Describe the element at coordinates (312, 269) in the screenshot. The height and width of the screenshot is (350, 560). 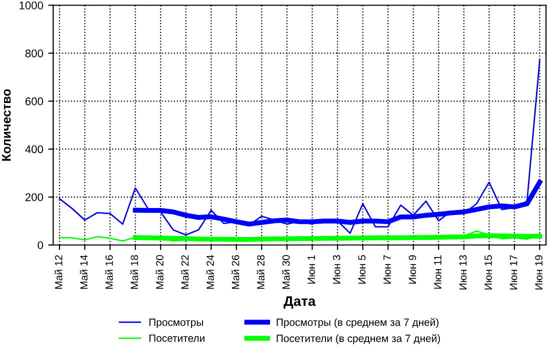
I see `x-tick-label: Июн 1` at that location.